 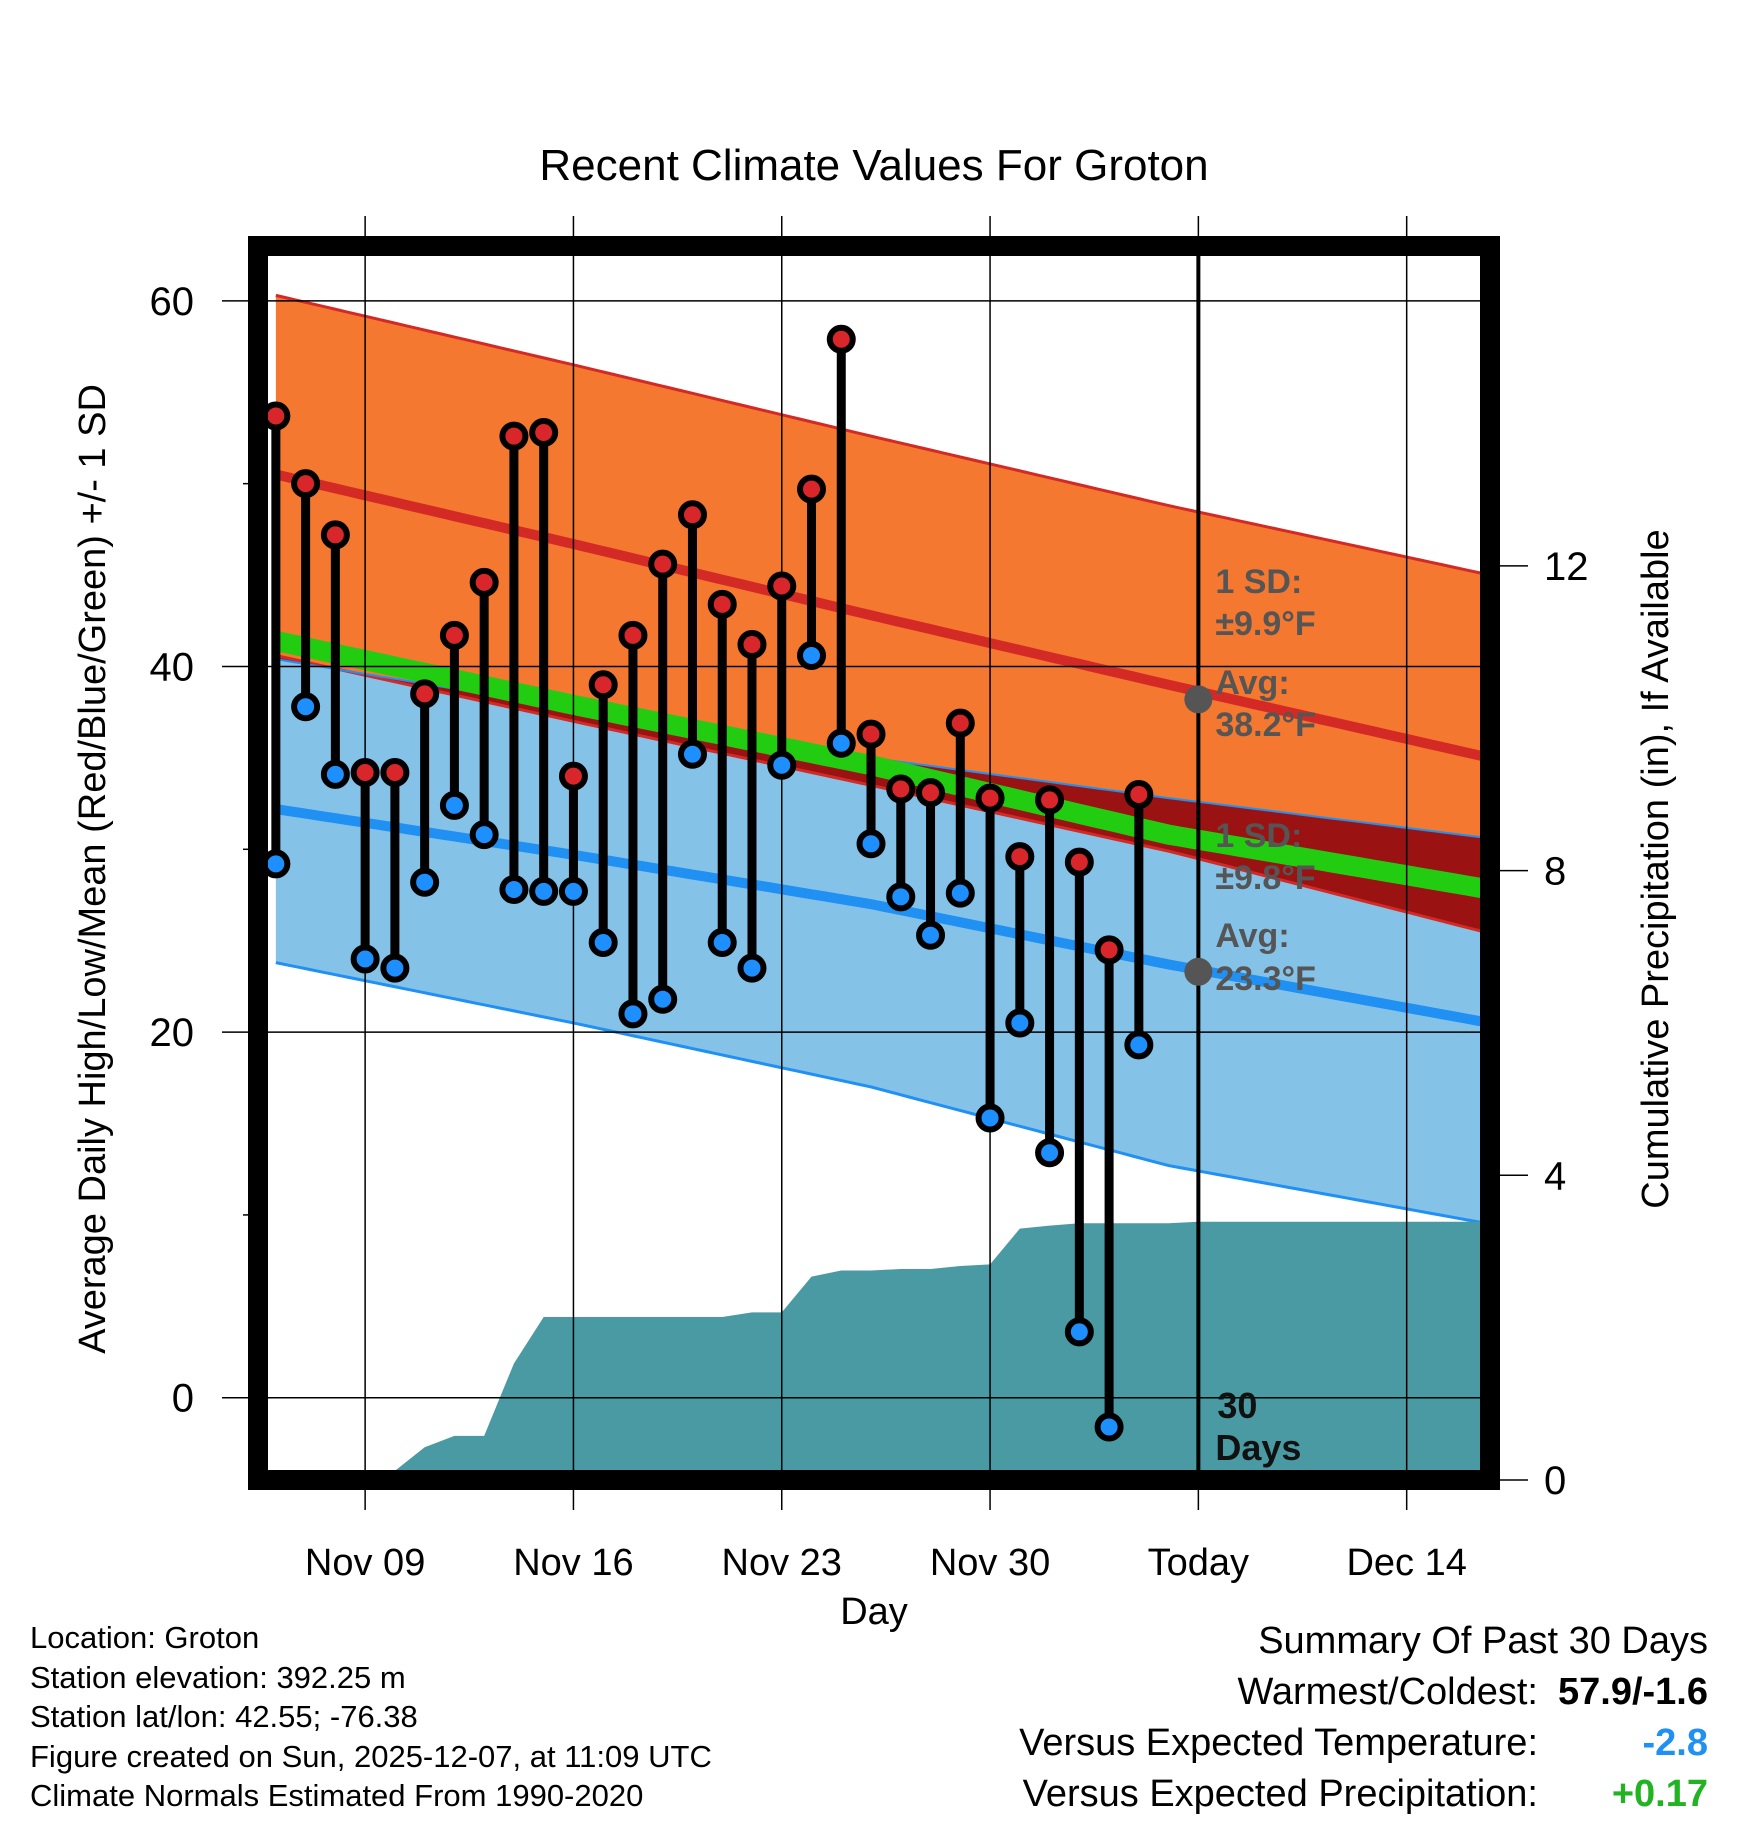 I want to click on summary-temp-row: Versus Expected Temperature: -2.8, so click(x=1363, y=1743).